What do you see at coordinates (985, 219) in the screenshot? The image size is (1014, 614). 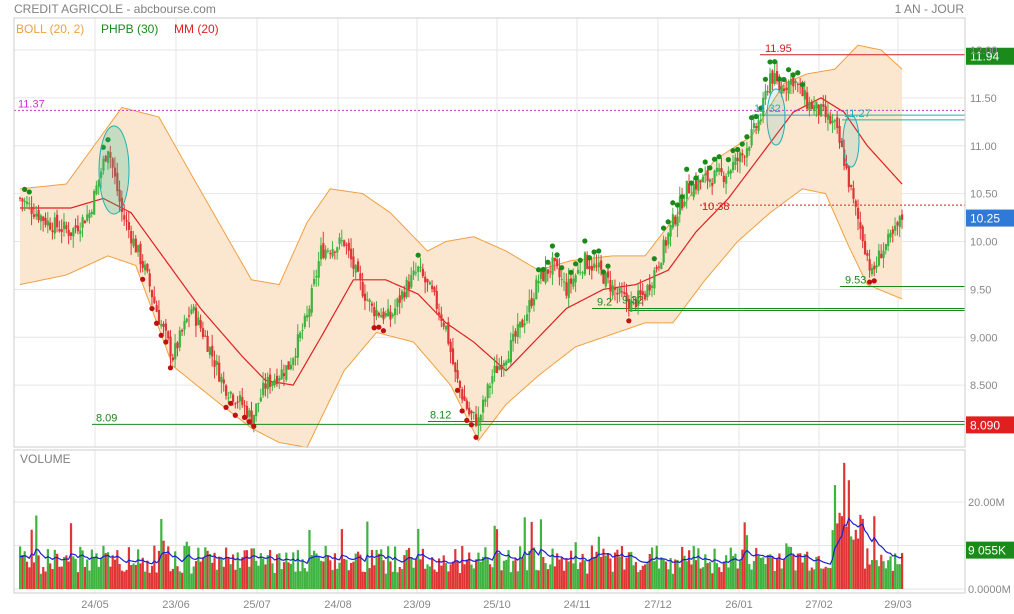 I see `price-tag-label: 10.25` at bounding box center [985, 219].